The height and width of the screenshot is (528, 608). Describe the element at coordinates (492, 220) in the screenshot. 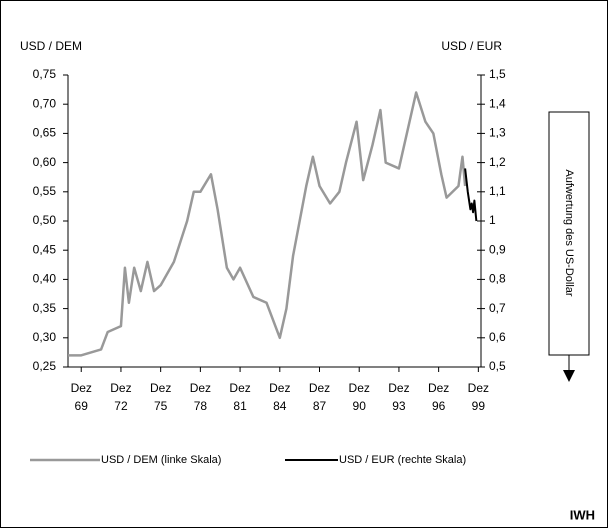

I see `y2-tick-label: 1` at that location.